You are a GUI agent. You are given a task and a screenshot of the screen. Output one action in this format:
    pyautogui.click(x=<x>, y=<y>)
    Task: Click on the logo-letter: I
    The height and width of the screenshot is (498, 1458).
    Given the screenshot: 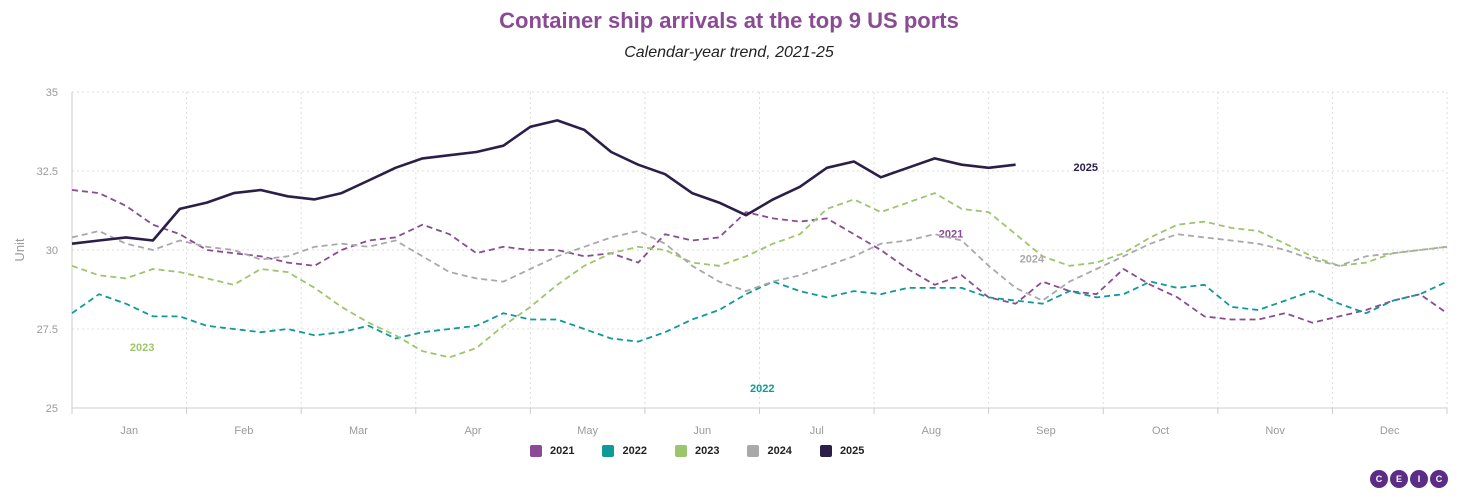 What is the action you would take?
    pyautogui.click(x=1419, y=479)
    